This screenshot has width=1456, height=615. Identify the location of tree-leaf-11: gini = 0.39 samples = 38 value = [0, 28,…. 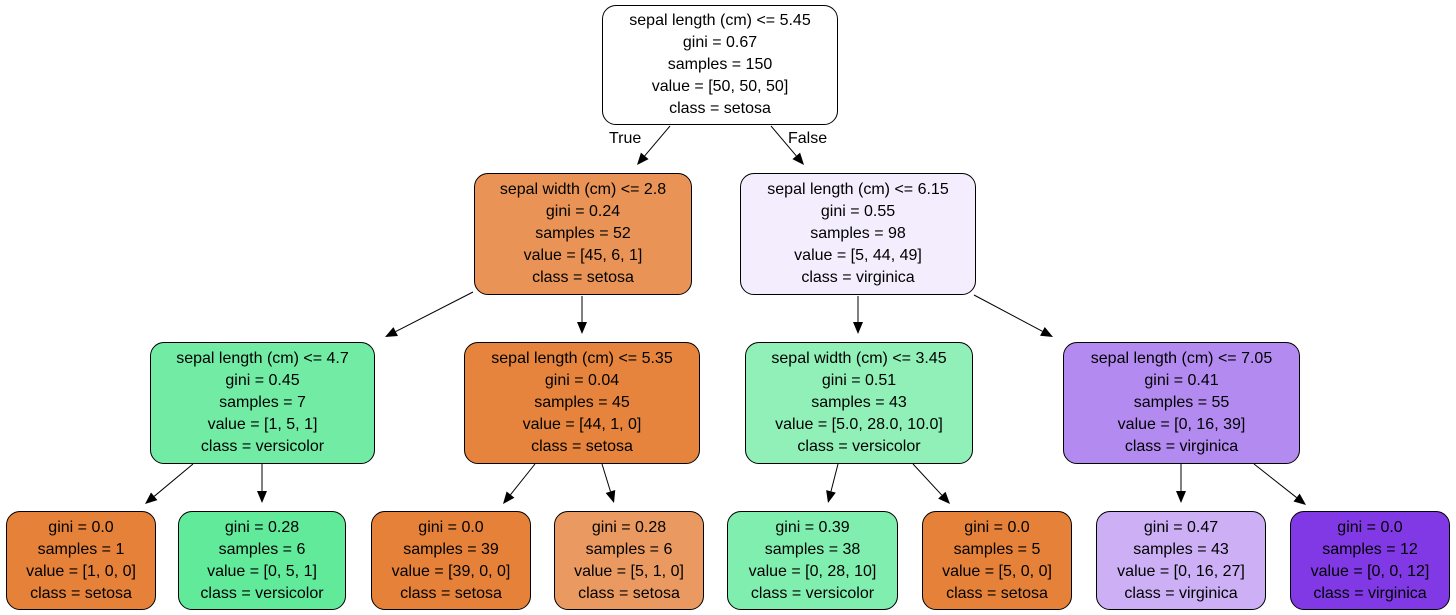
(812, 560).